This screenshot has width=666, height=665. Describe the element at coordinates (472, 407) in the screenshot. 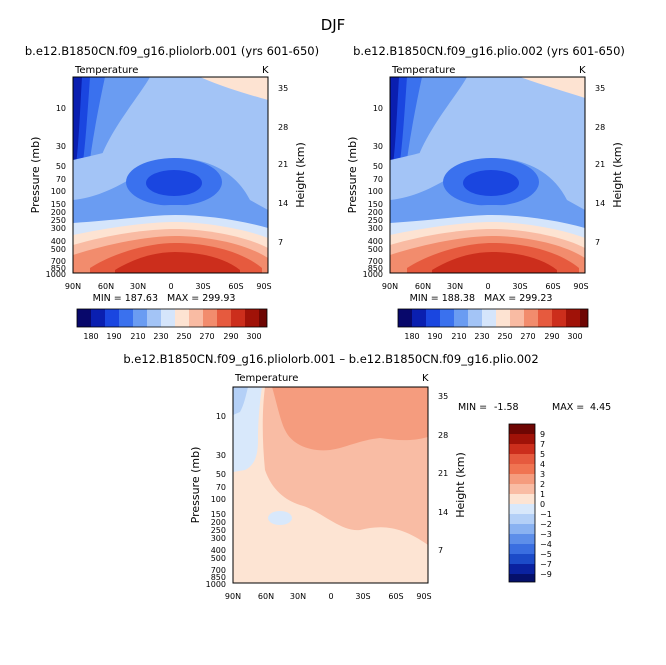

I see `panel-c-min-label: MIN =` at that location.